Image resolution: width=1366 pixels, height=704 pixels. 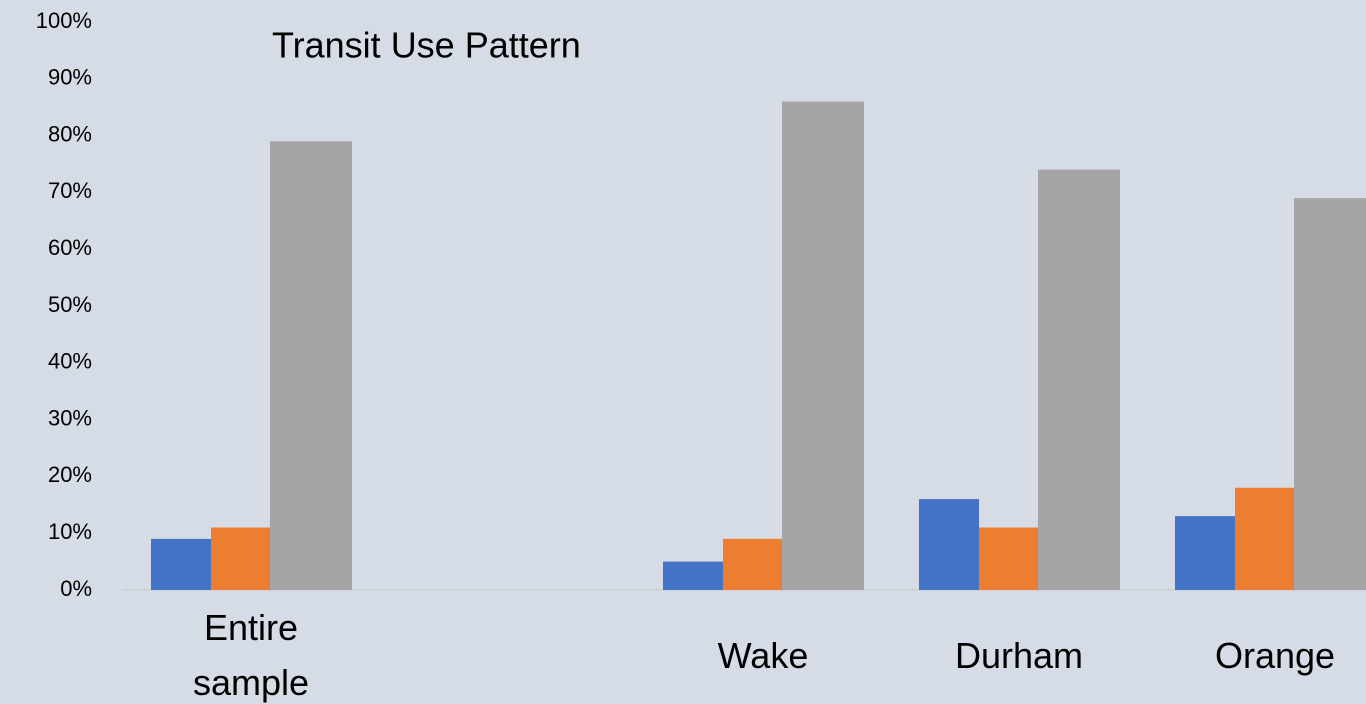 I want to click on x-tick-label: Entire sample, so click(x=251, y=655).